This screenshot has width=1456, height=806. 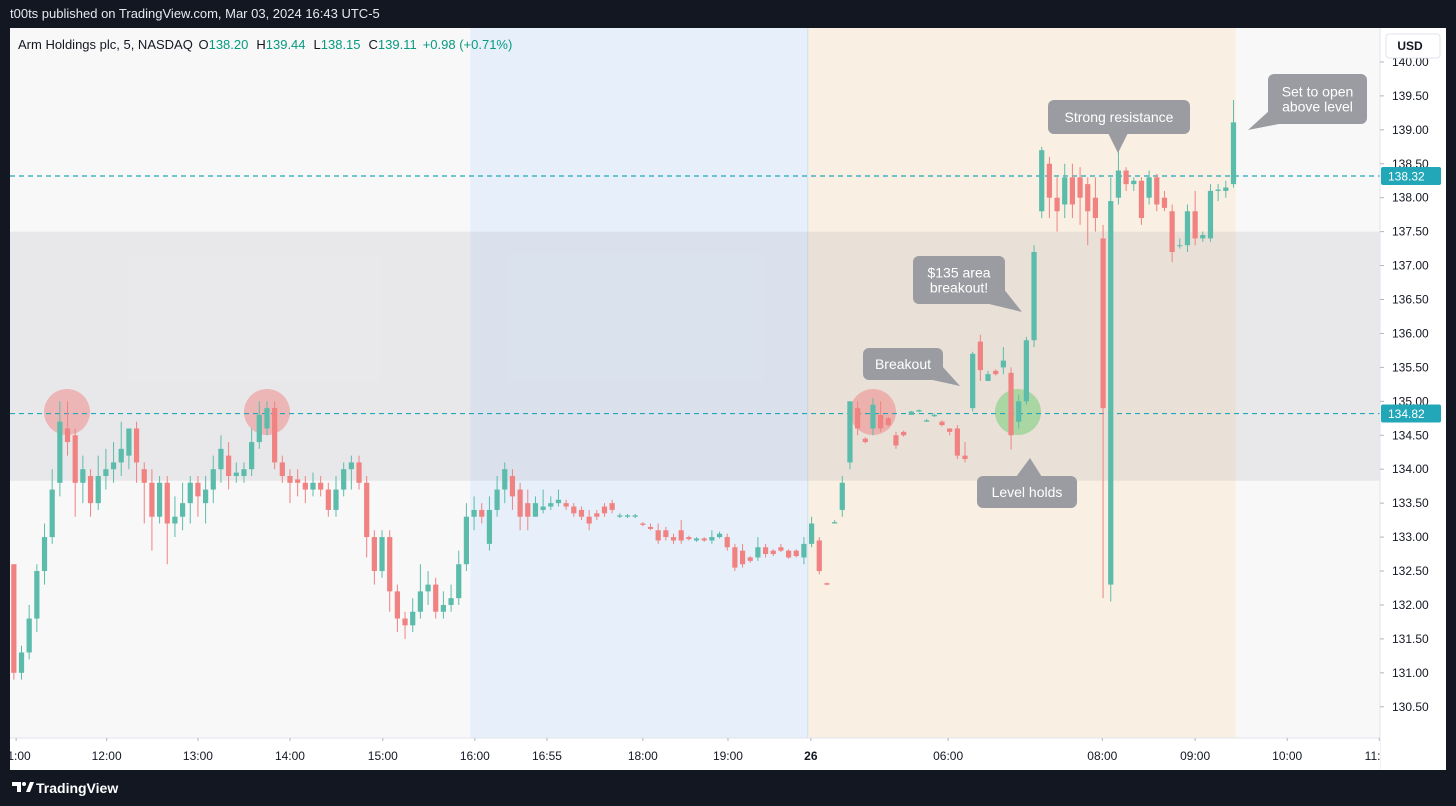 What do you see at coordinates (105, 44) in the screenshot?
I see `symbol: Arm Holdings plc, 5, NASDAQ` at bounding box center [105, 44].